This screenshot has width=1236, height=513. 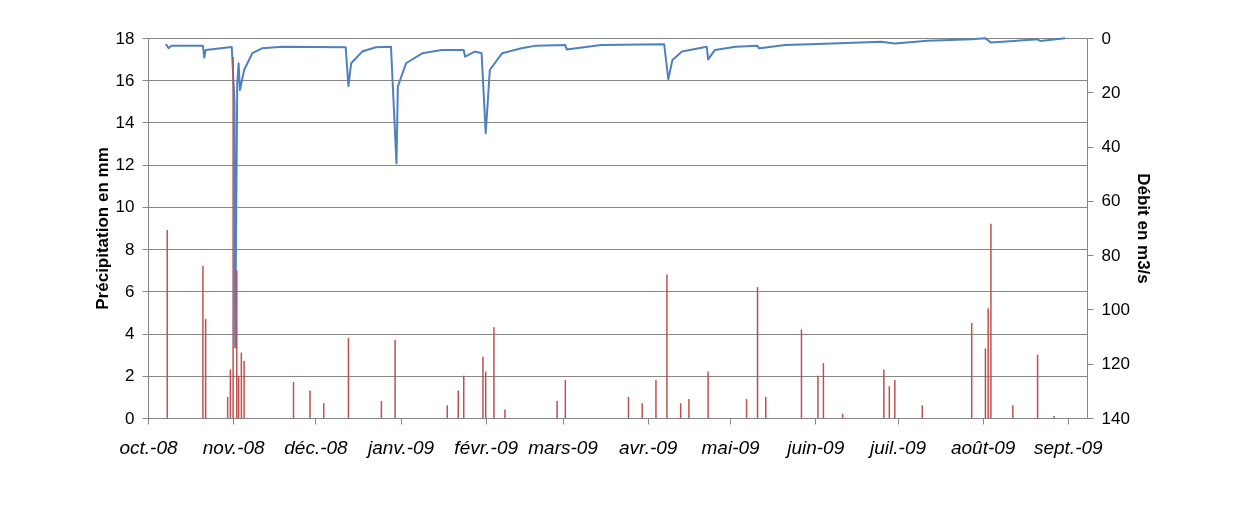 What do you see at coordinates (125, 80) in the screenshot?
I see `y-tick-label: 16` at bounding box center [125, 80].